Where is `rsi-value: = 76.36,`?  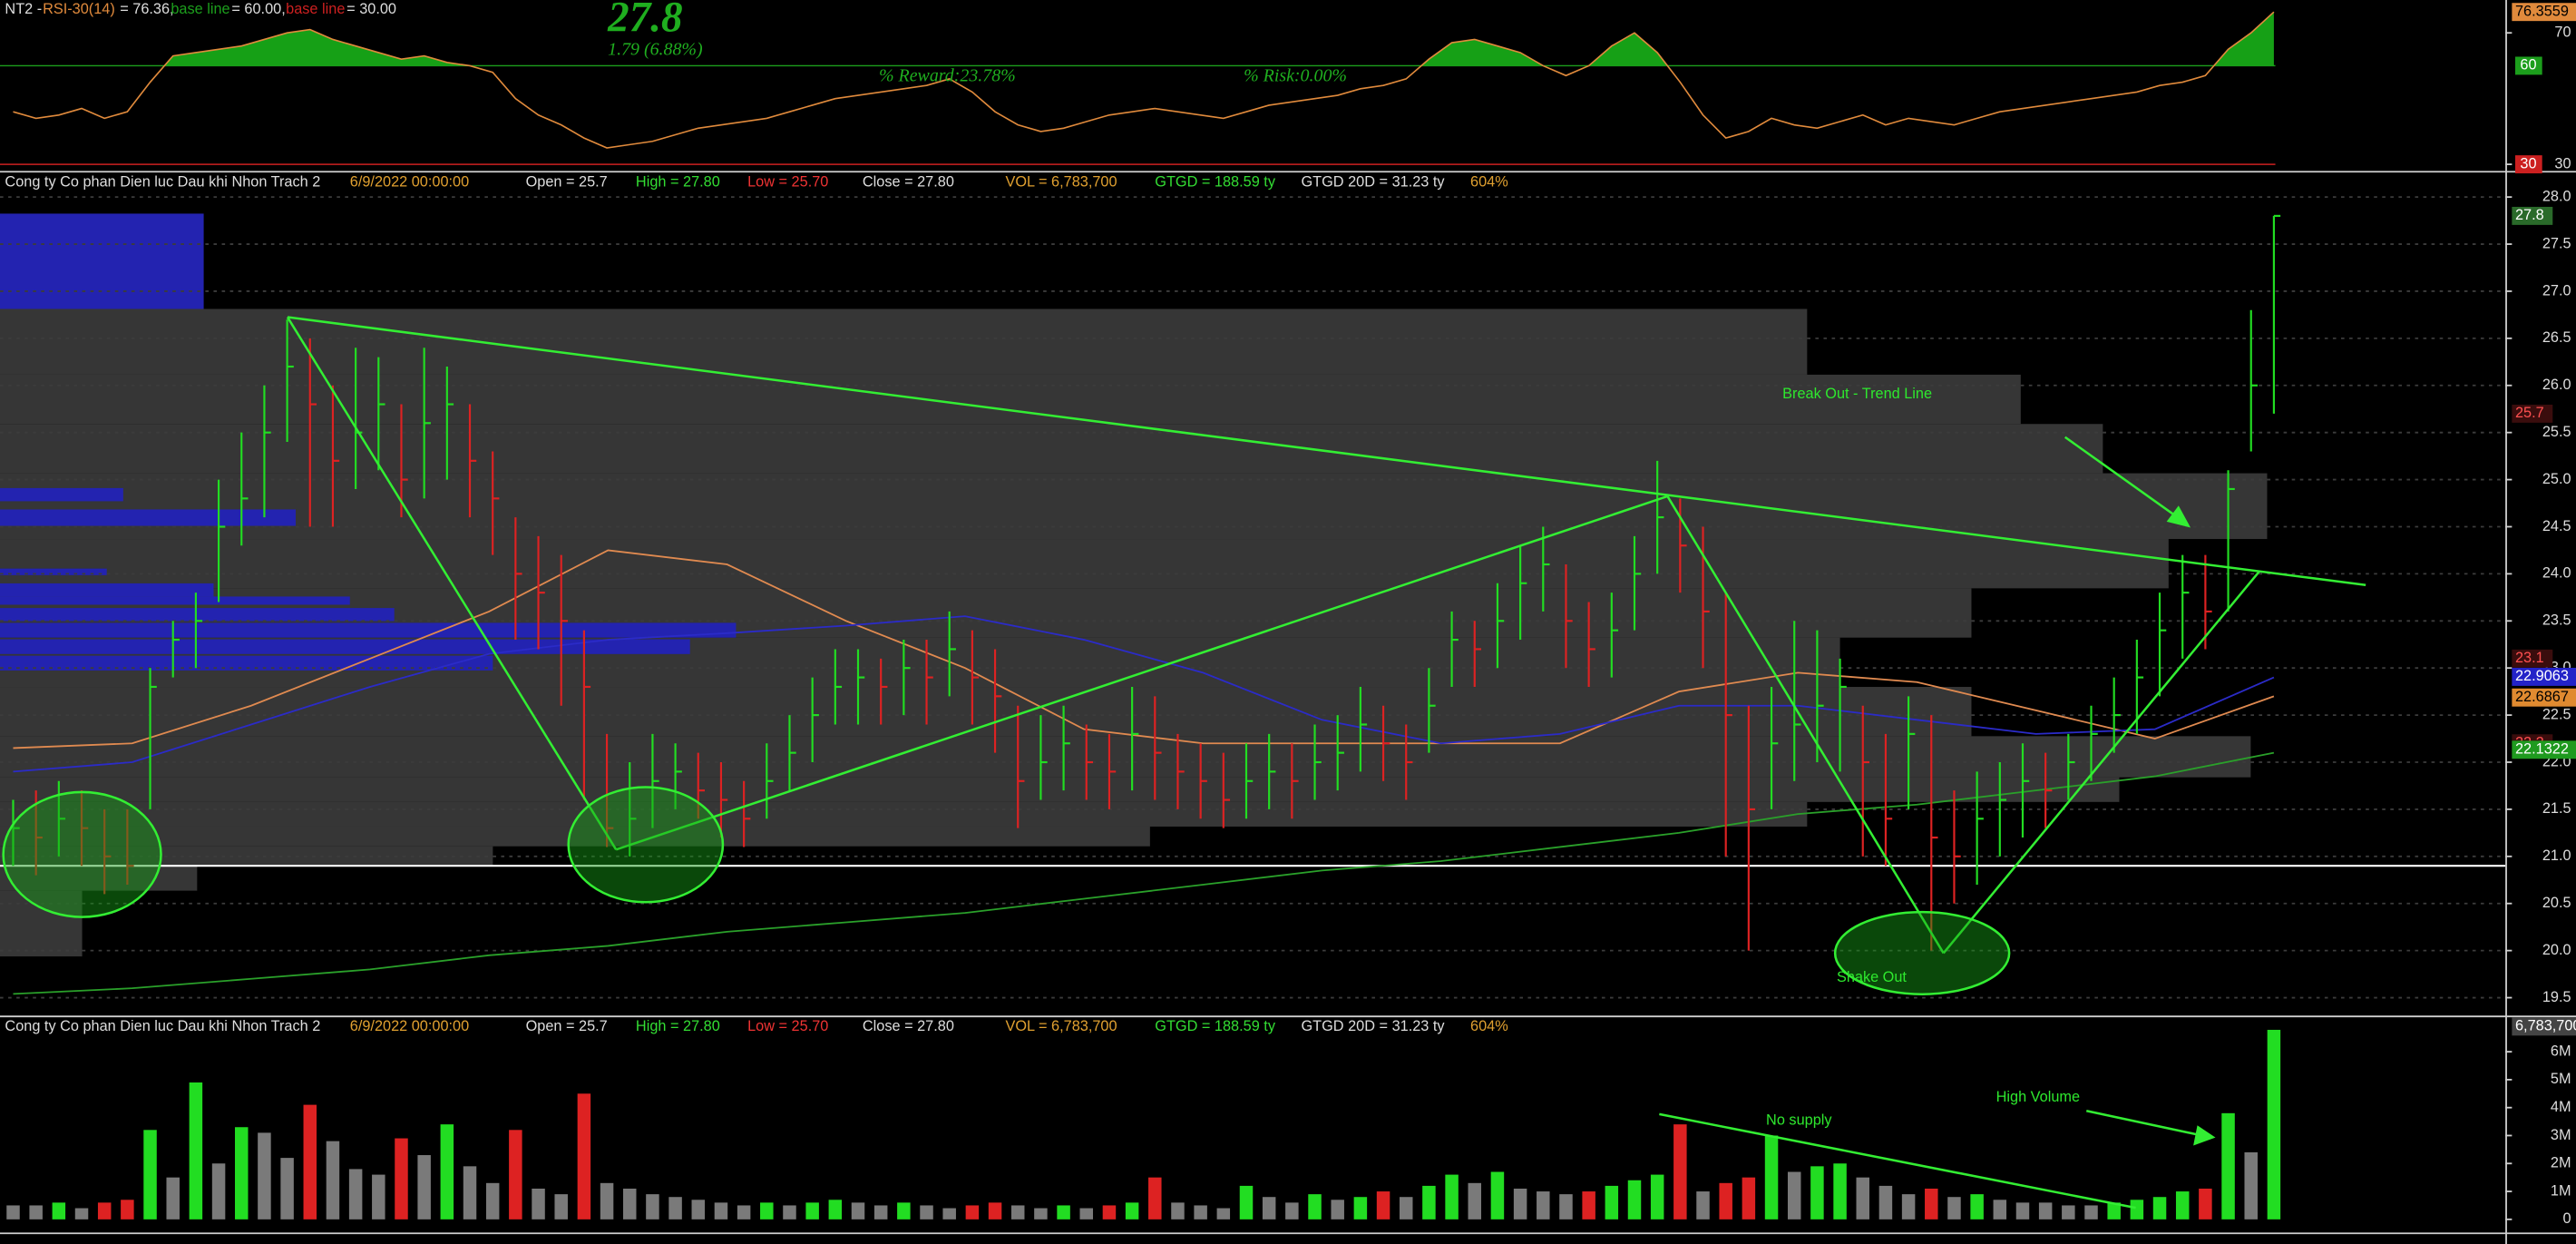
rsi-value: = 76.36, is located at coordinates (146, 9).